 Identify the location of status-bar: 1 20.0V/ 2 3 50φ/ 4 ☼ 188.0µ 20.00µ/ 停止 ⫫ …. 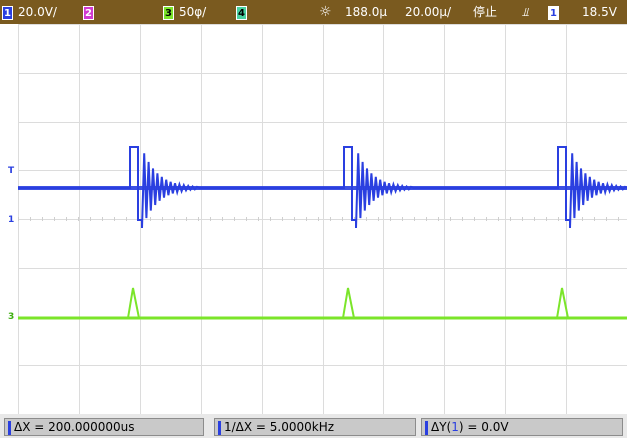
(313, 12).